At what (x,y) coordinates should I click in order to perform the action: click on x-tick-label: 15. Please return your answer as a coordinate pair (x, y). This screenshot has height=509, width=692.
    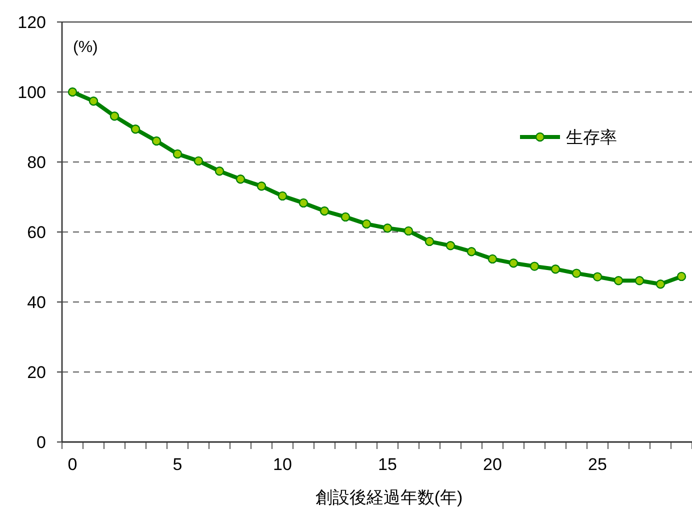
    Looking at the image, I should click on (387, 464).